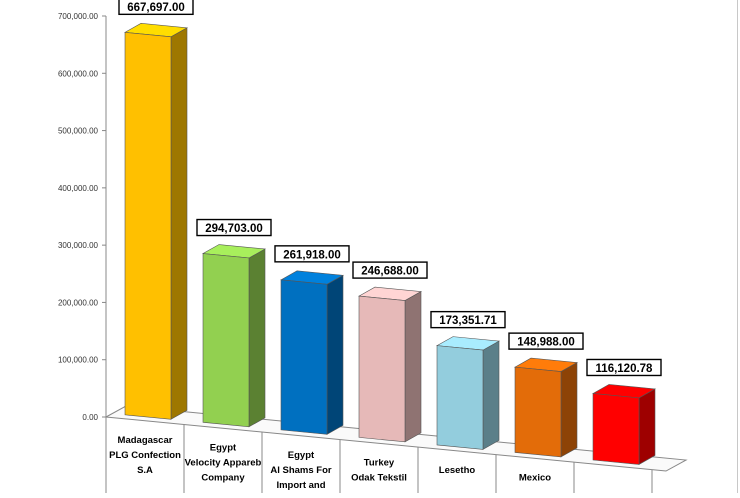 The width and height of the screenshot is (740, 498). What do you see at coordinates (78, 131) in the screenshot?
I see `y-tick-label: 500,000.00` at bounding box center [78, 131].